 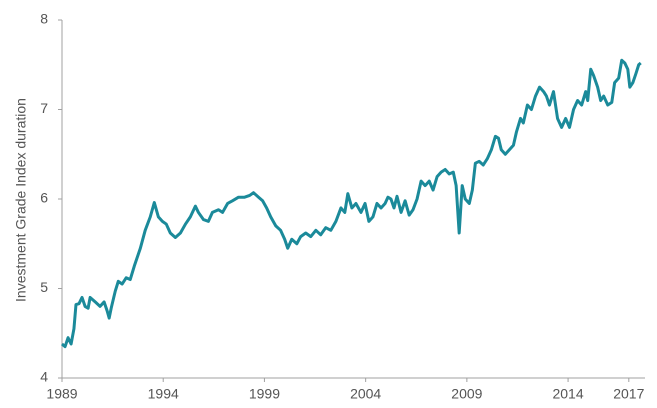 What do you see at coordinates (44, 19) in the screenshot?
I see `y-tick-label: 8` at bounding box center [44, 19].